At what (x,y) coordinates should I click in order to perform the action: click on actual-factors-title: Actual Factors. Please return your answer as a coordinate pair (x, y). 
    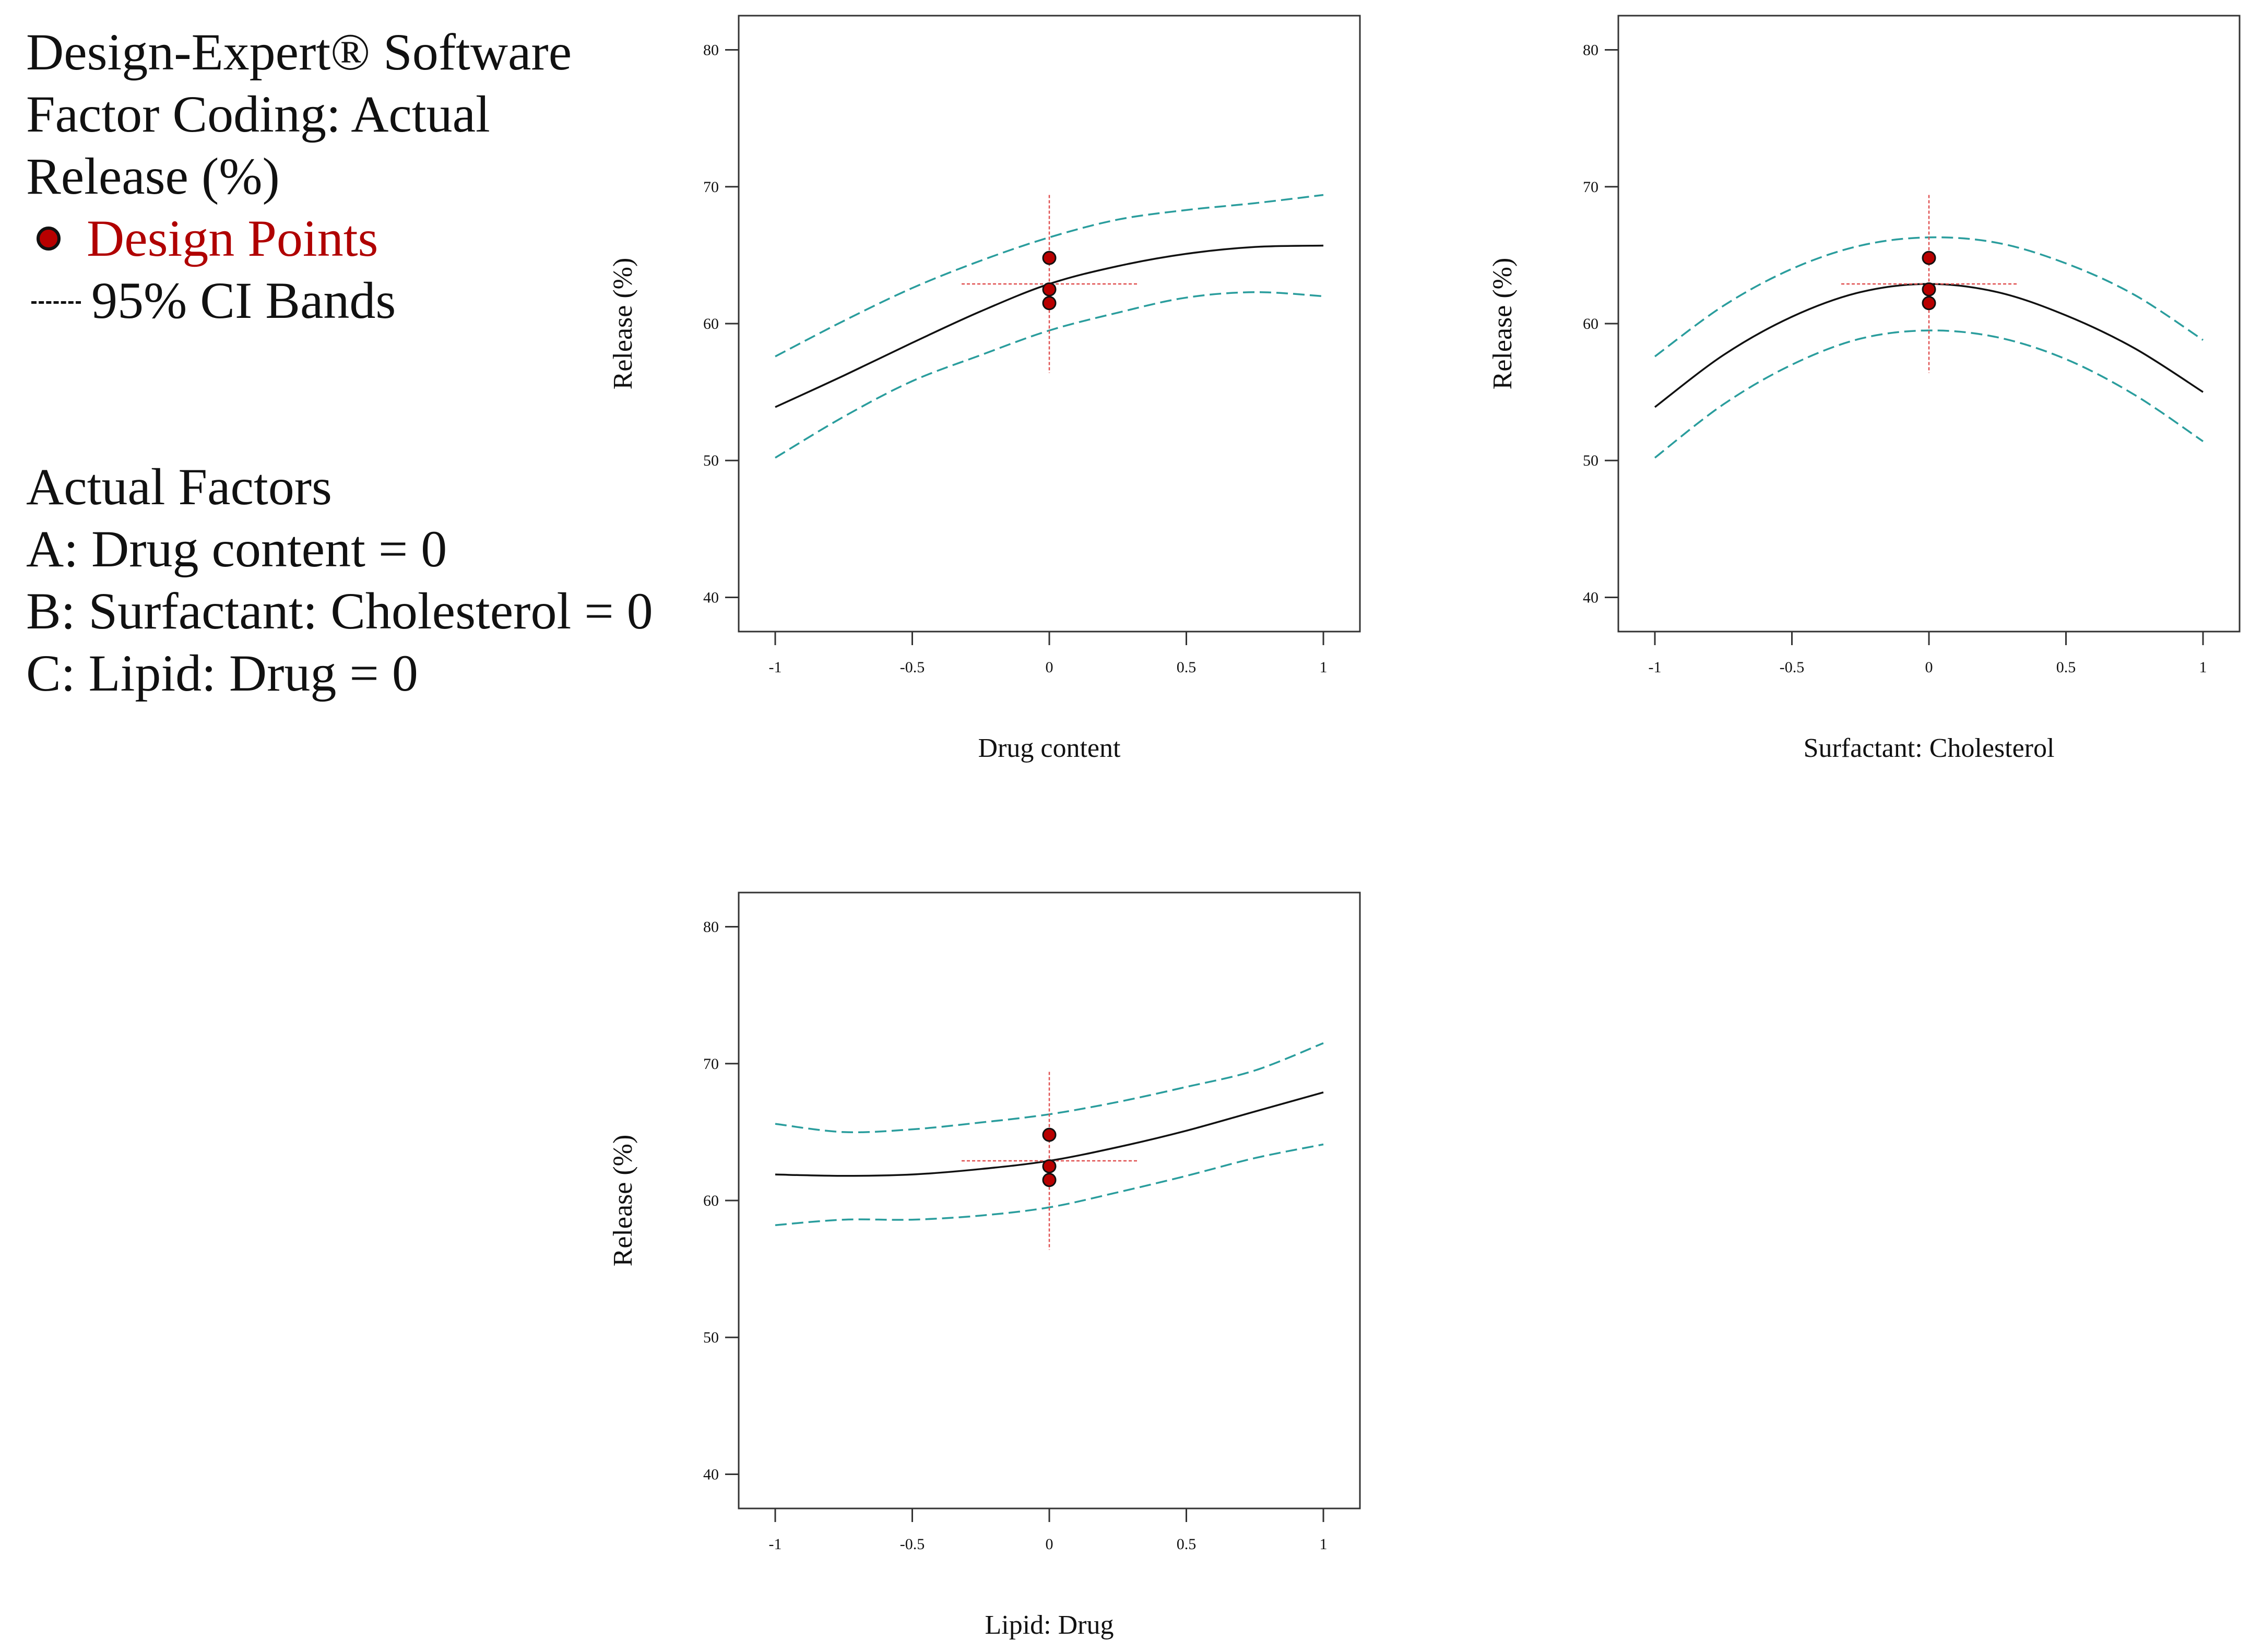
    Looking at the image, I should click on (179, 487).